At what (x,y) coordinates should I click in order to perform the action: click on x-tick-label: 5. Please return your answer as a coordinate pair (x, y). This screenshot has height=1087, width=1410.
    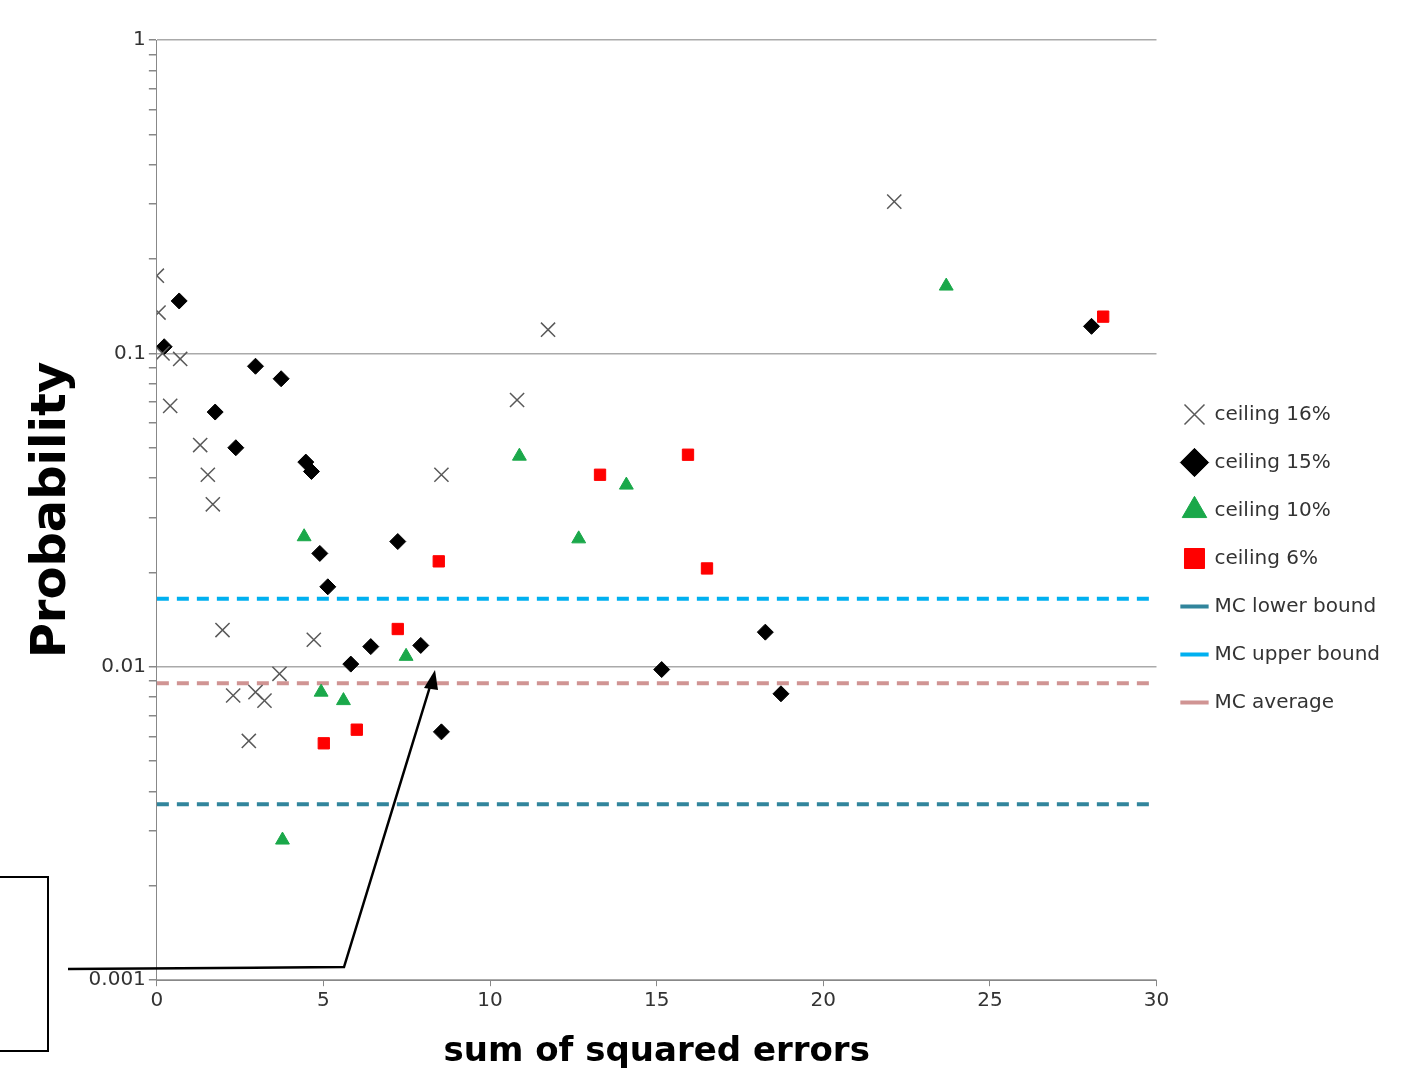
    Looking at the image, I should click on (323, 999).